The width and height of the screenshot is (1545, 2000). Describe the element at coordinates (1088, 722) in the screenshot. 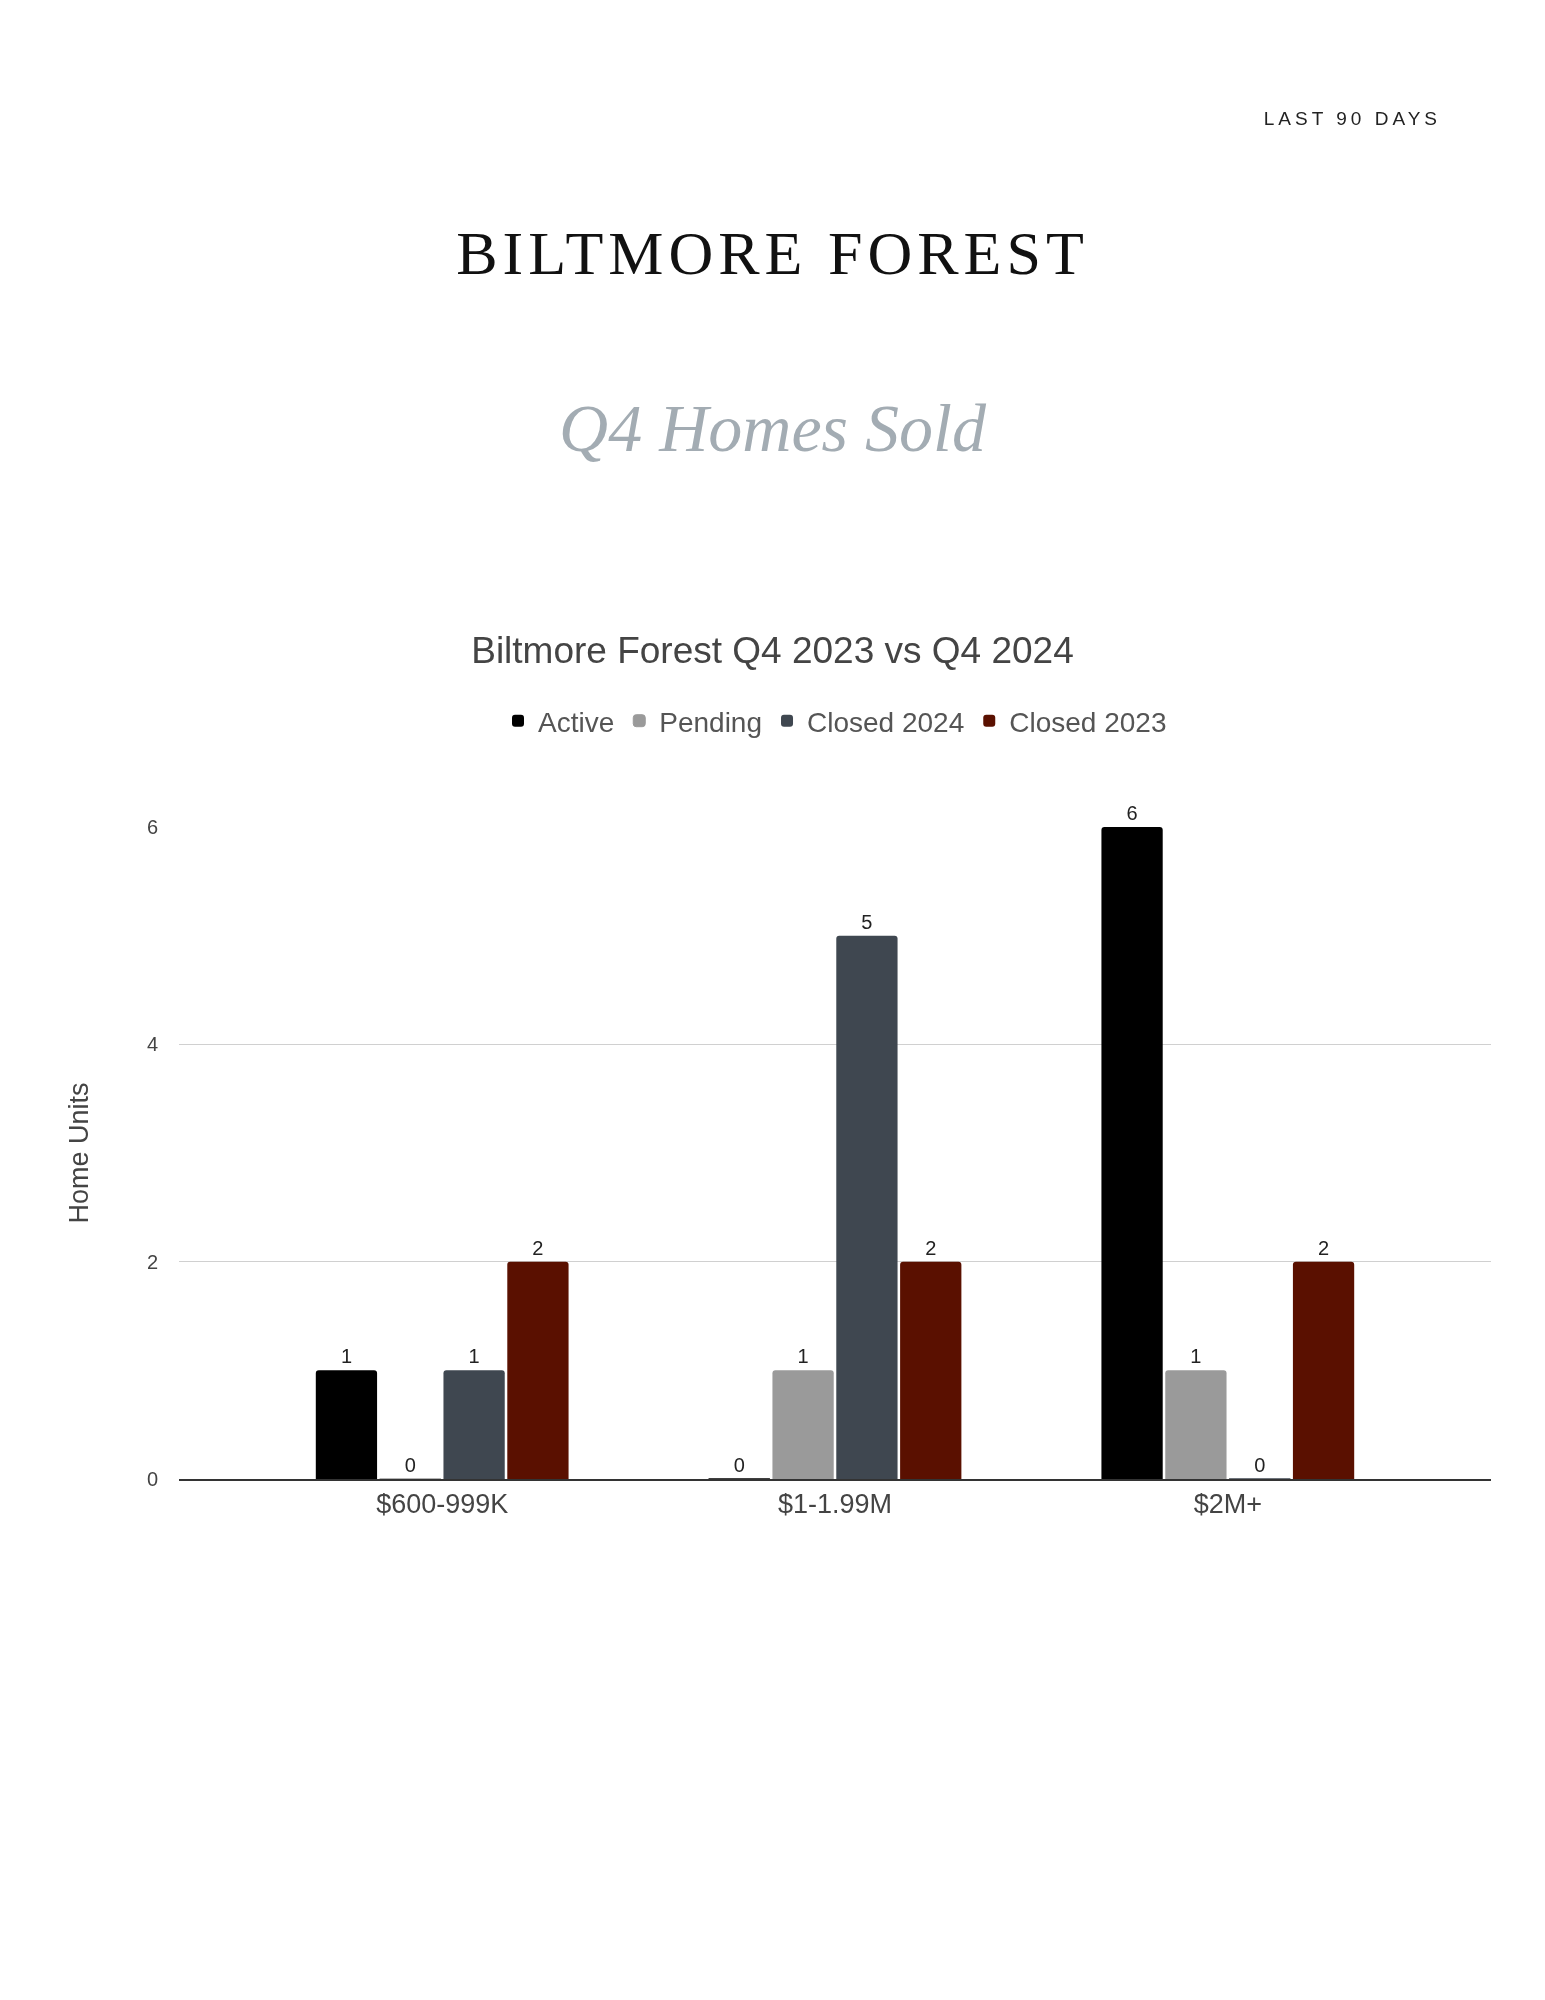

I see `legend-label: Closed 2023` at that location.